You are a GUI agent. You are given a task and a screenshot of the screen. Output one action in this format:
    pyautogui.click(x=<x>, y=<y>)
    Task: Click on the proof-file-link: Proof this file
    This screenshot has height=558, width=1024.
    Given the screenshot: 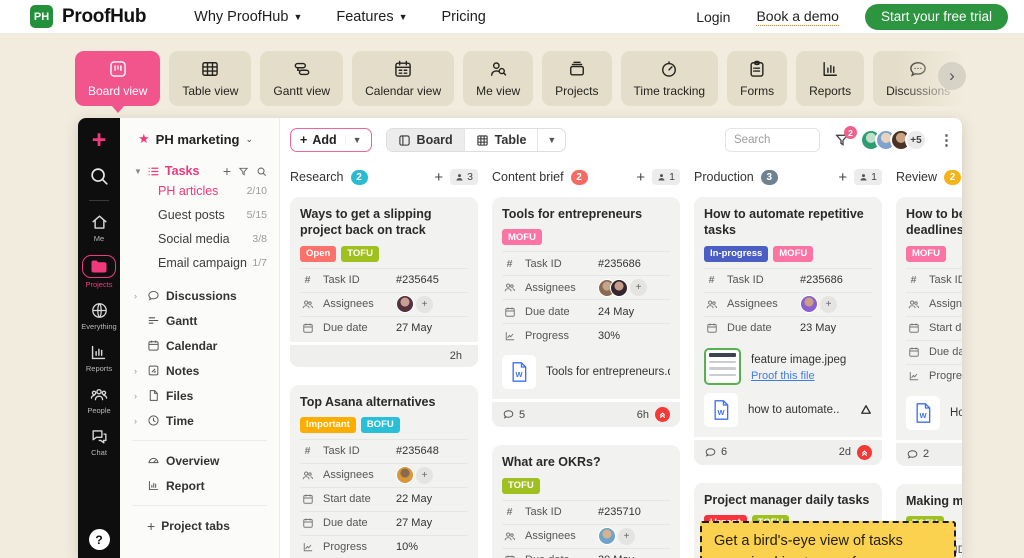 What is the action you would take?
    pyautogui.click(x=783, y=376)
    